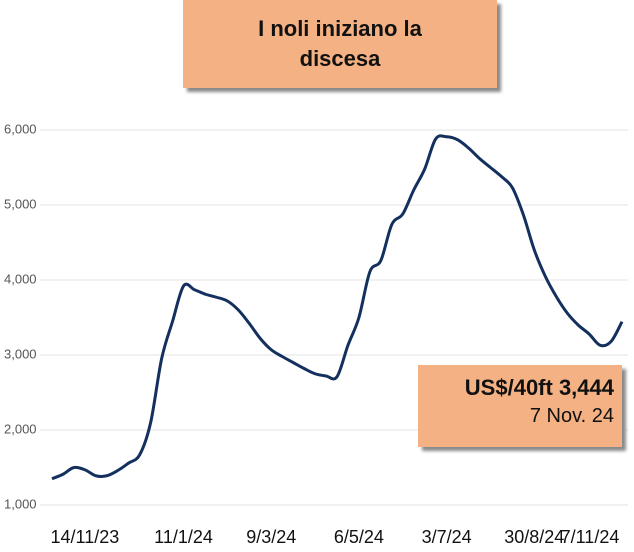 This screenshot has width=634, height=552. I want to click on x-tick-label: 11/1/24, so click(183, 537).